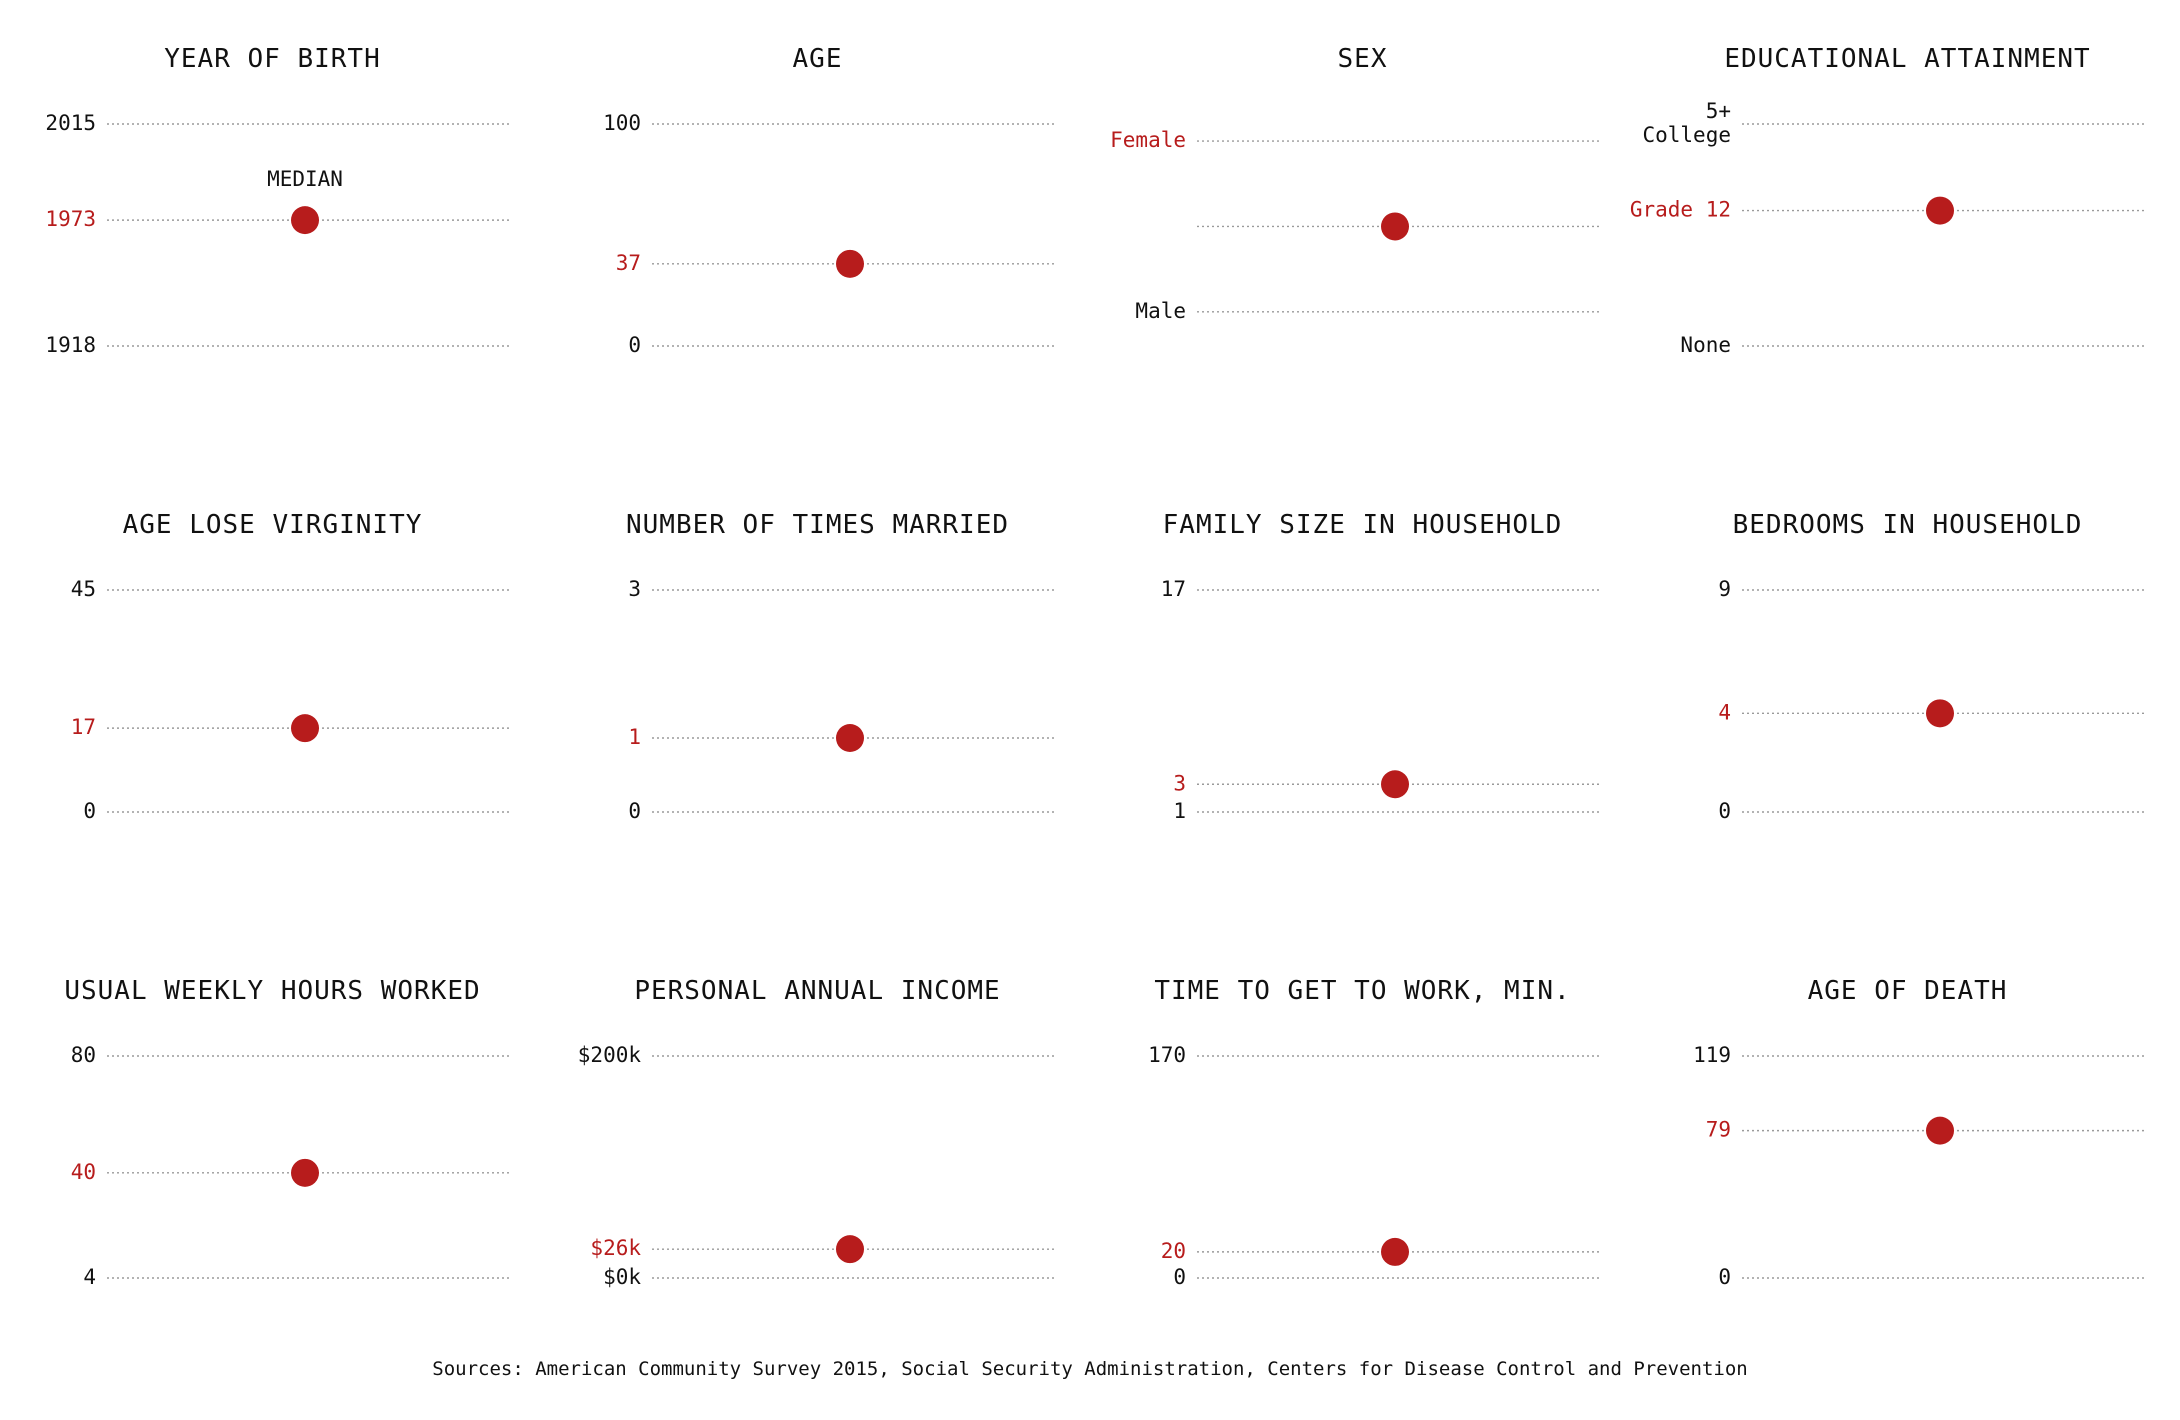 This screenshot has height=1420, width=2180. What do you see at coordinates (1718, 1130) in the screenshot?
I see `median-value-label: 79` at bounding box center [1718, 1130].